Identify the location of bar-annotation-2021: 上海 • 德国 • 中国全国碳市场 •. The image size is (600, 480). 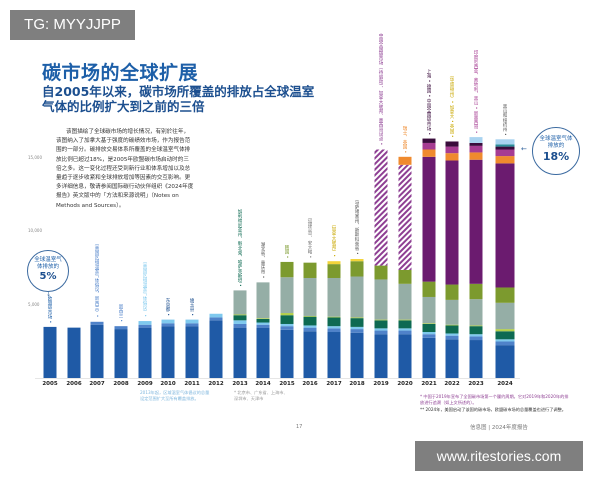
(428, 101).